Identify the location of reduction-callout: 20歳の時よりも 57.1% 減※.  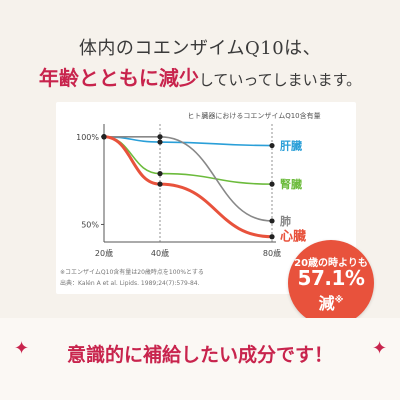
(331, 283).